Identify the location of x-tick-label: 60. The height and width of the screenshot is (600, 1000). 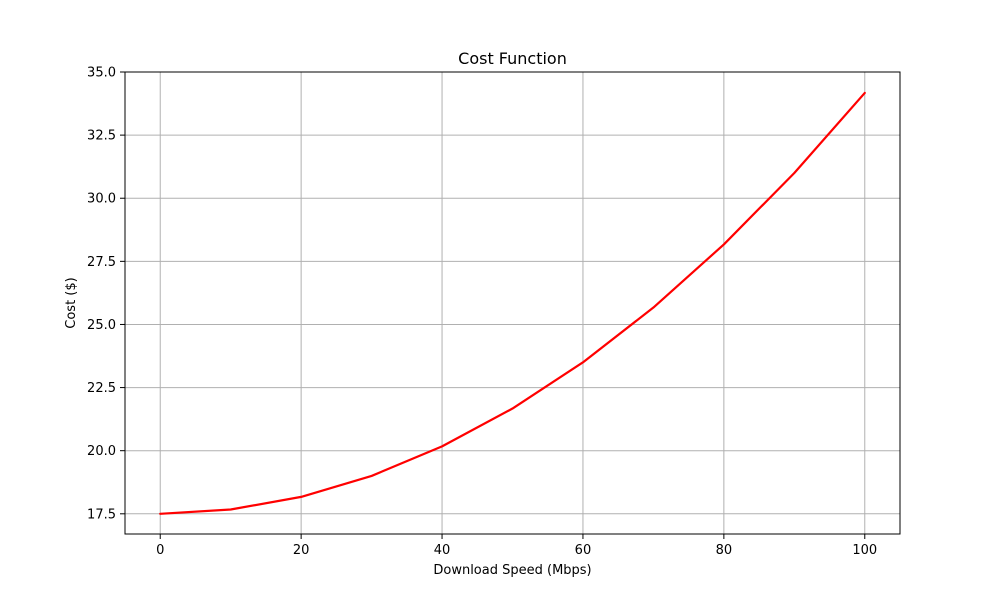
(583, 550).